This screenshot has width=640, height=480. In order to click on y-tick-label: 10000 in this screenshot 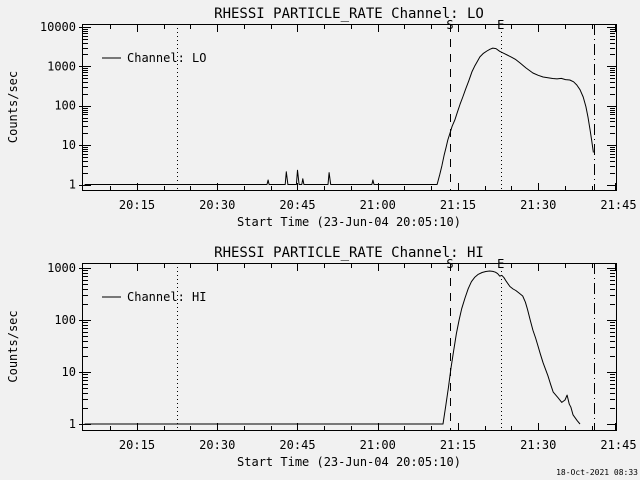, I will do `click(58, 27)`.